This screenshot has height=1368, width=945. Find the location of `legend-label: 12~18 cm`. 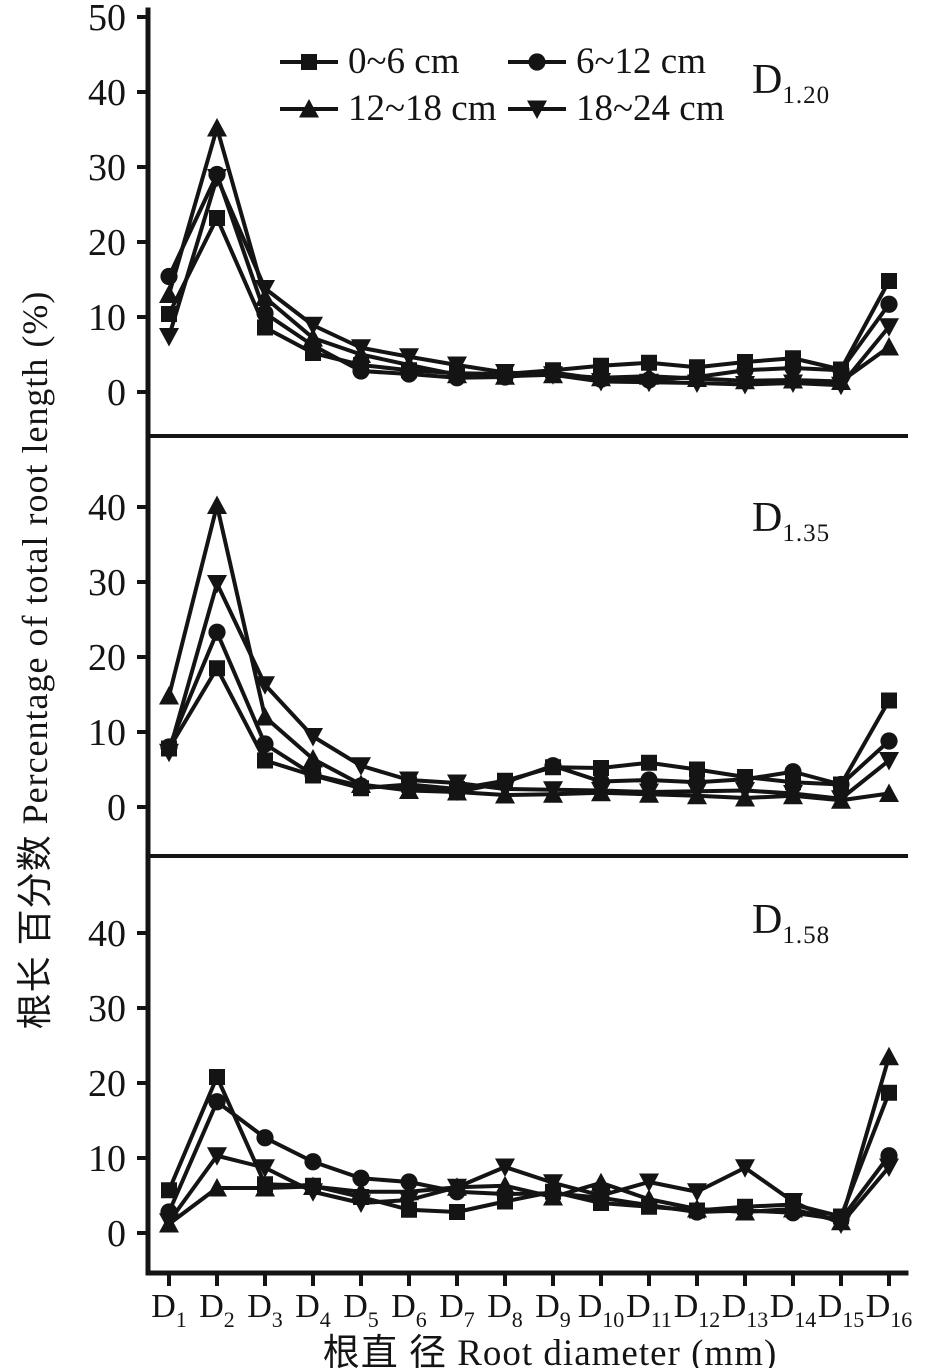

legend-label: 12~18 cm is located at coordinates (422, 108).